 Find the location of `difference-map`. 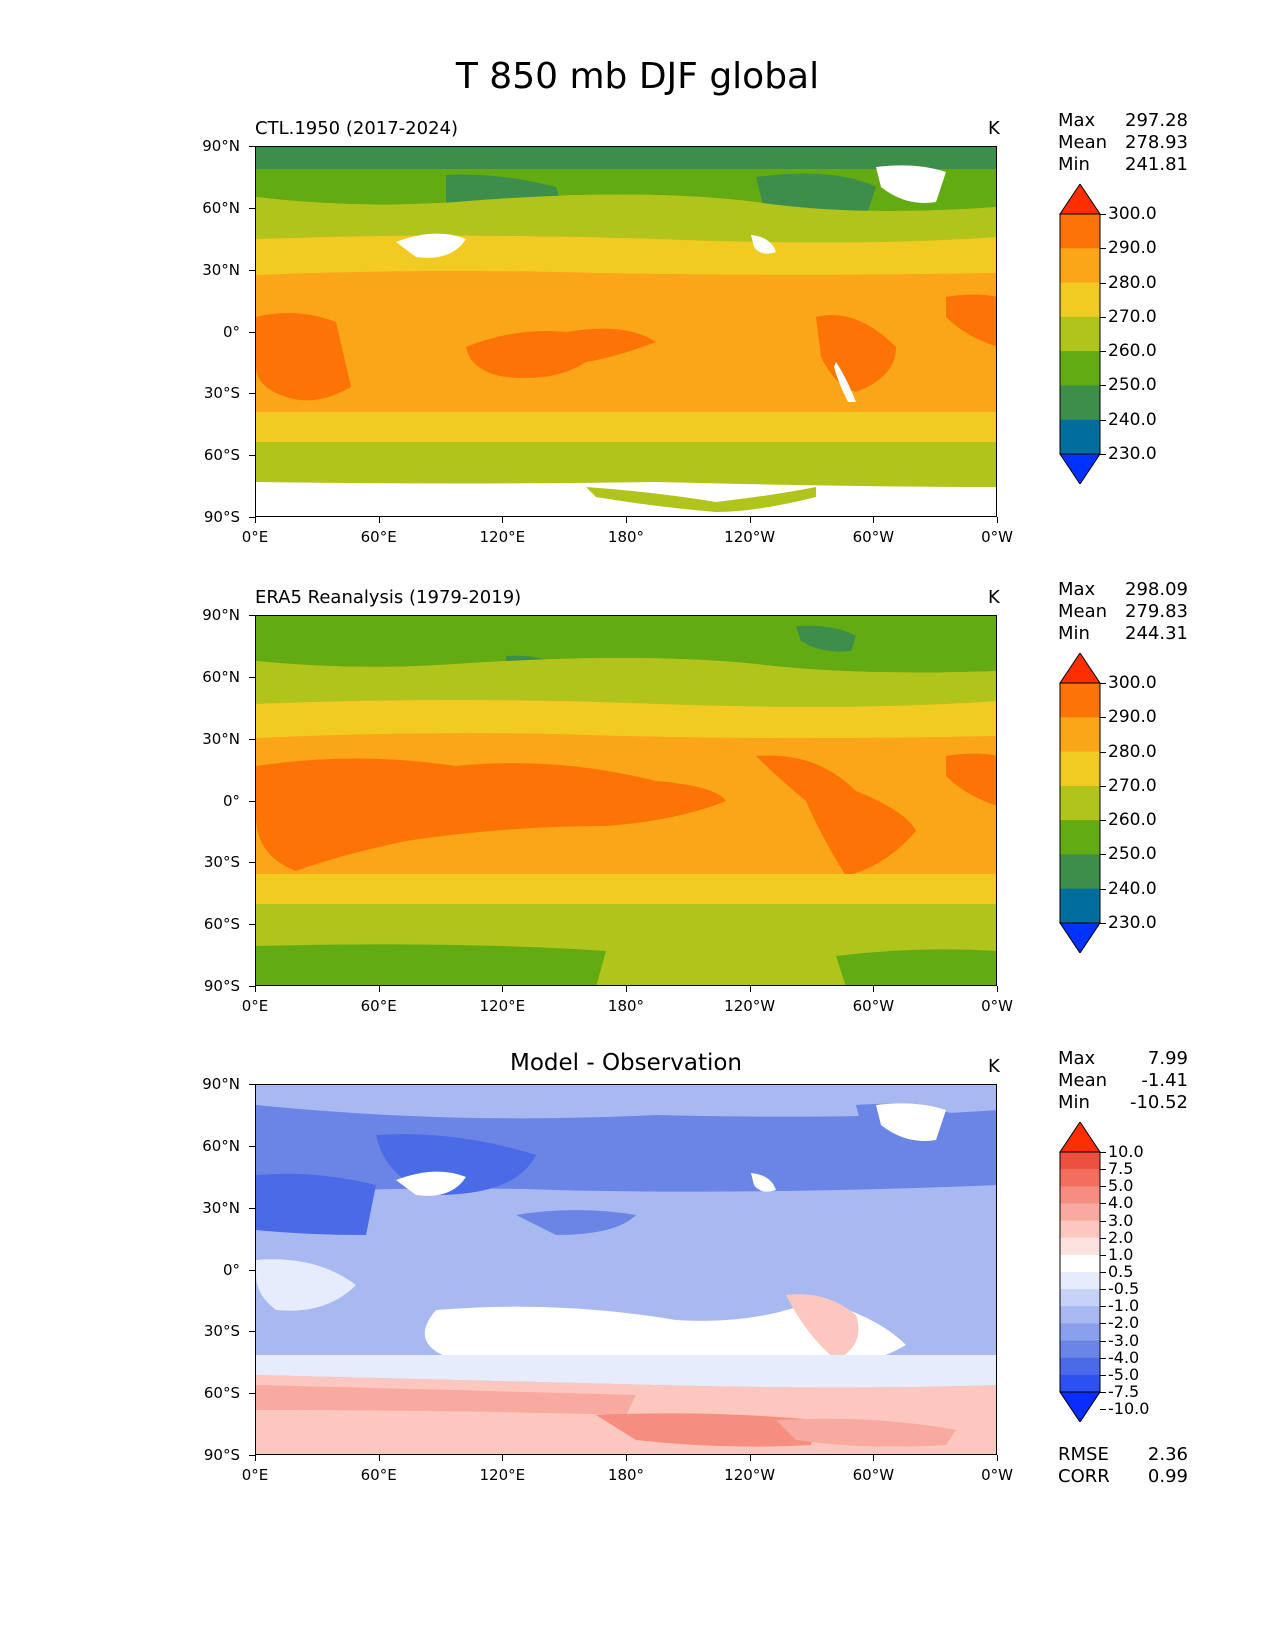

difference-map is located at coordinates (626, 1269).